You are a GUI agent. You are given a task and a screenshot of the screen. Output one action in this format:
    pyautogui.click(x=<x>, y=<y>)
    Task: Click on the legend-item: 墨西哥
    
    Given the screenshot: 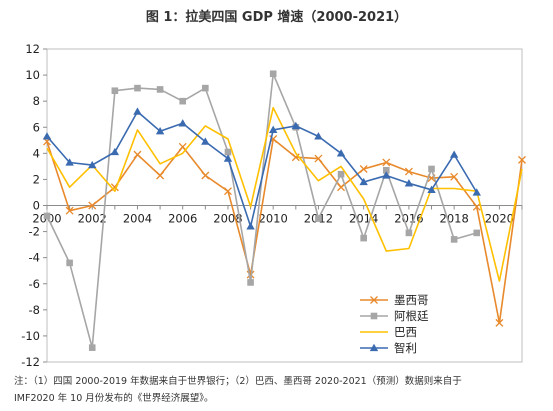 What is the action you would take?
    pyautogui.click(x=394, y=300)
    